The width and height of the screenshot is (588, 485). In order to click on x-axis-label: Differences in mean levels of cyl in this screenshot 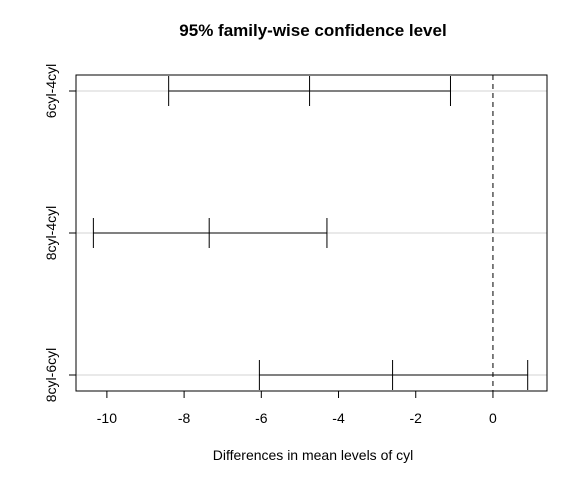, I will do `click(313, 455)`.